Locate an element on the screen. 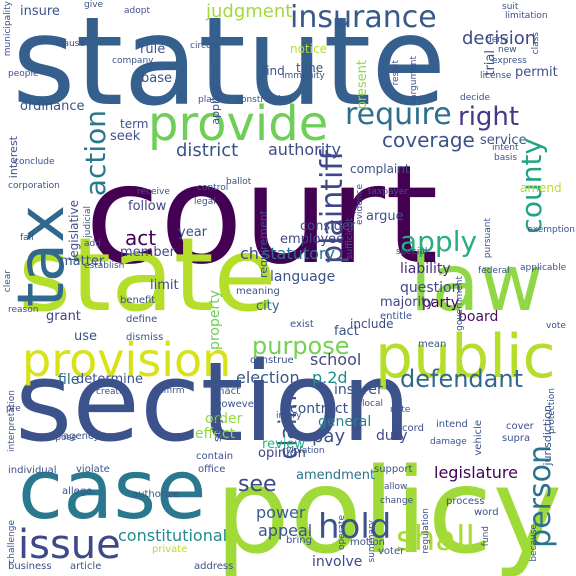  word-act: act is located at coordinates (141, 238).